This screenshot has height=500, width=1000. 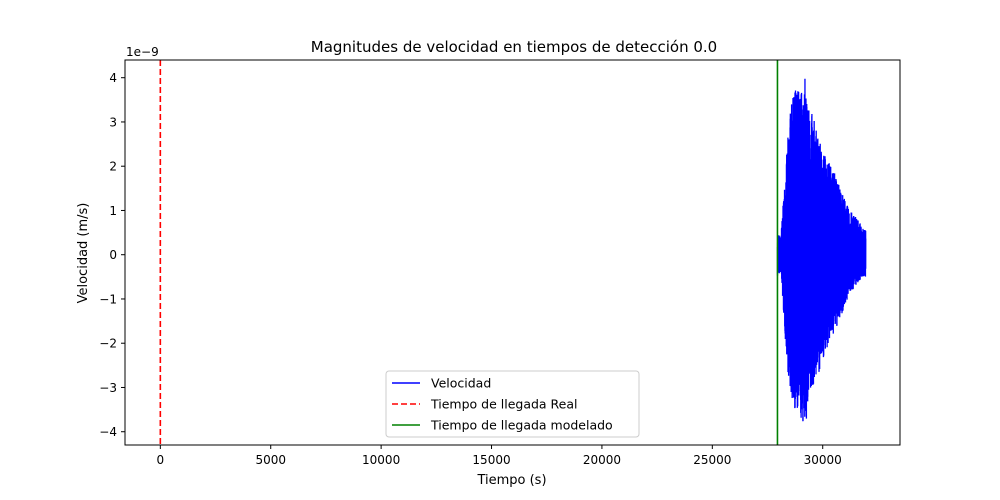 I want to click on y-axis-multiplier: 1e−9, so click(x=142, y=52).